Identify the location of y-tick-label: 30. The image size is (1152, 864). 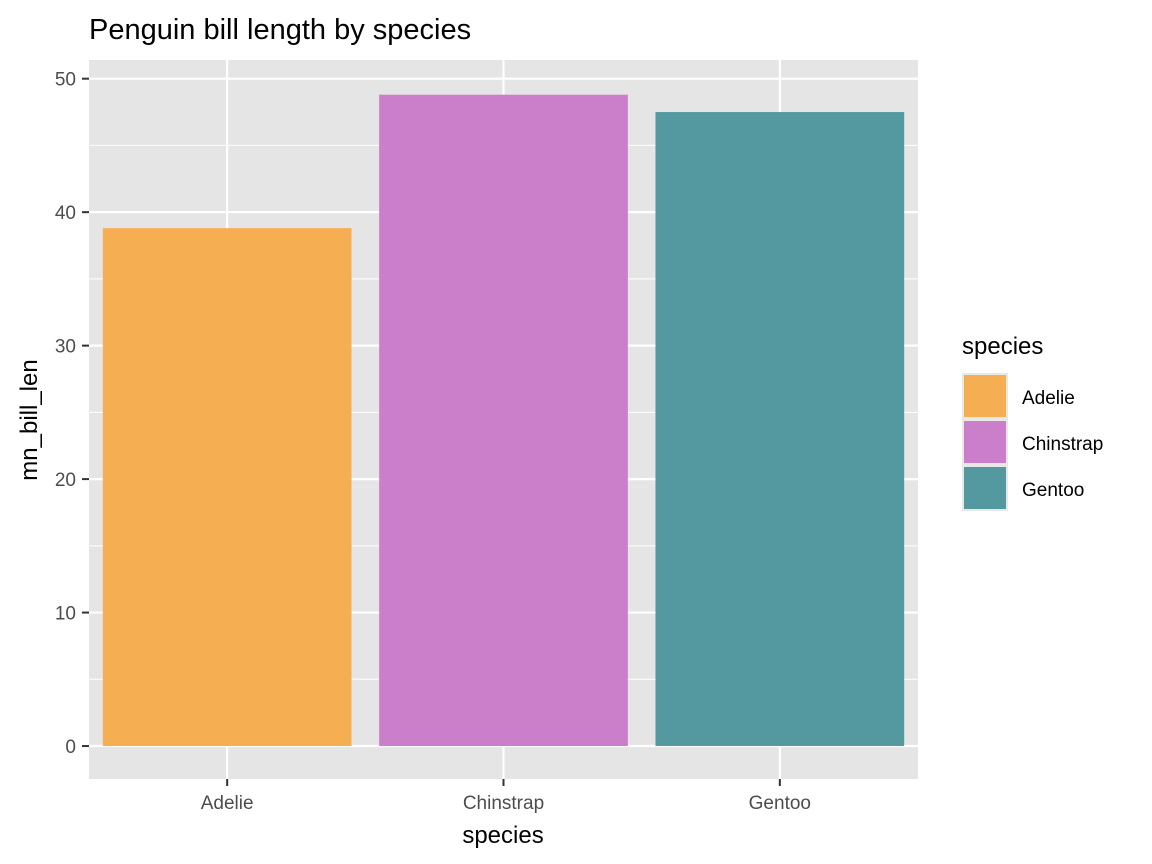
(65, 347).